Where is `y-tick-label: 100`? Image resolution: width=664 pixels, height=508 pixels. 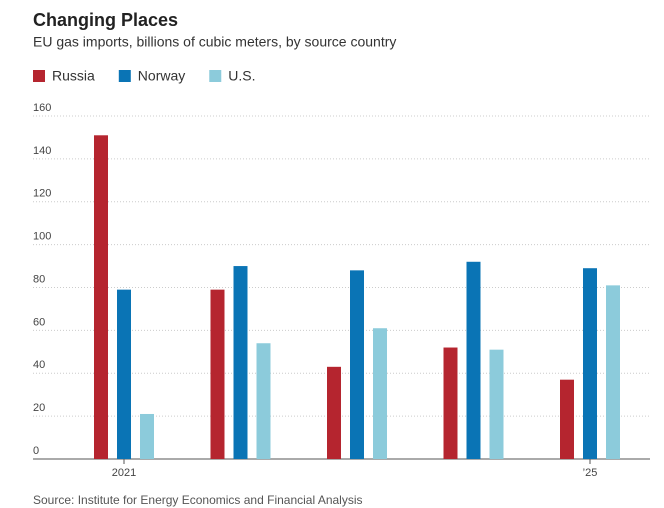 y-tick-label: 100 is located at coordinates (42, 237).